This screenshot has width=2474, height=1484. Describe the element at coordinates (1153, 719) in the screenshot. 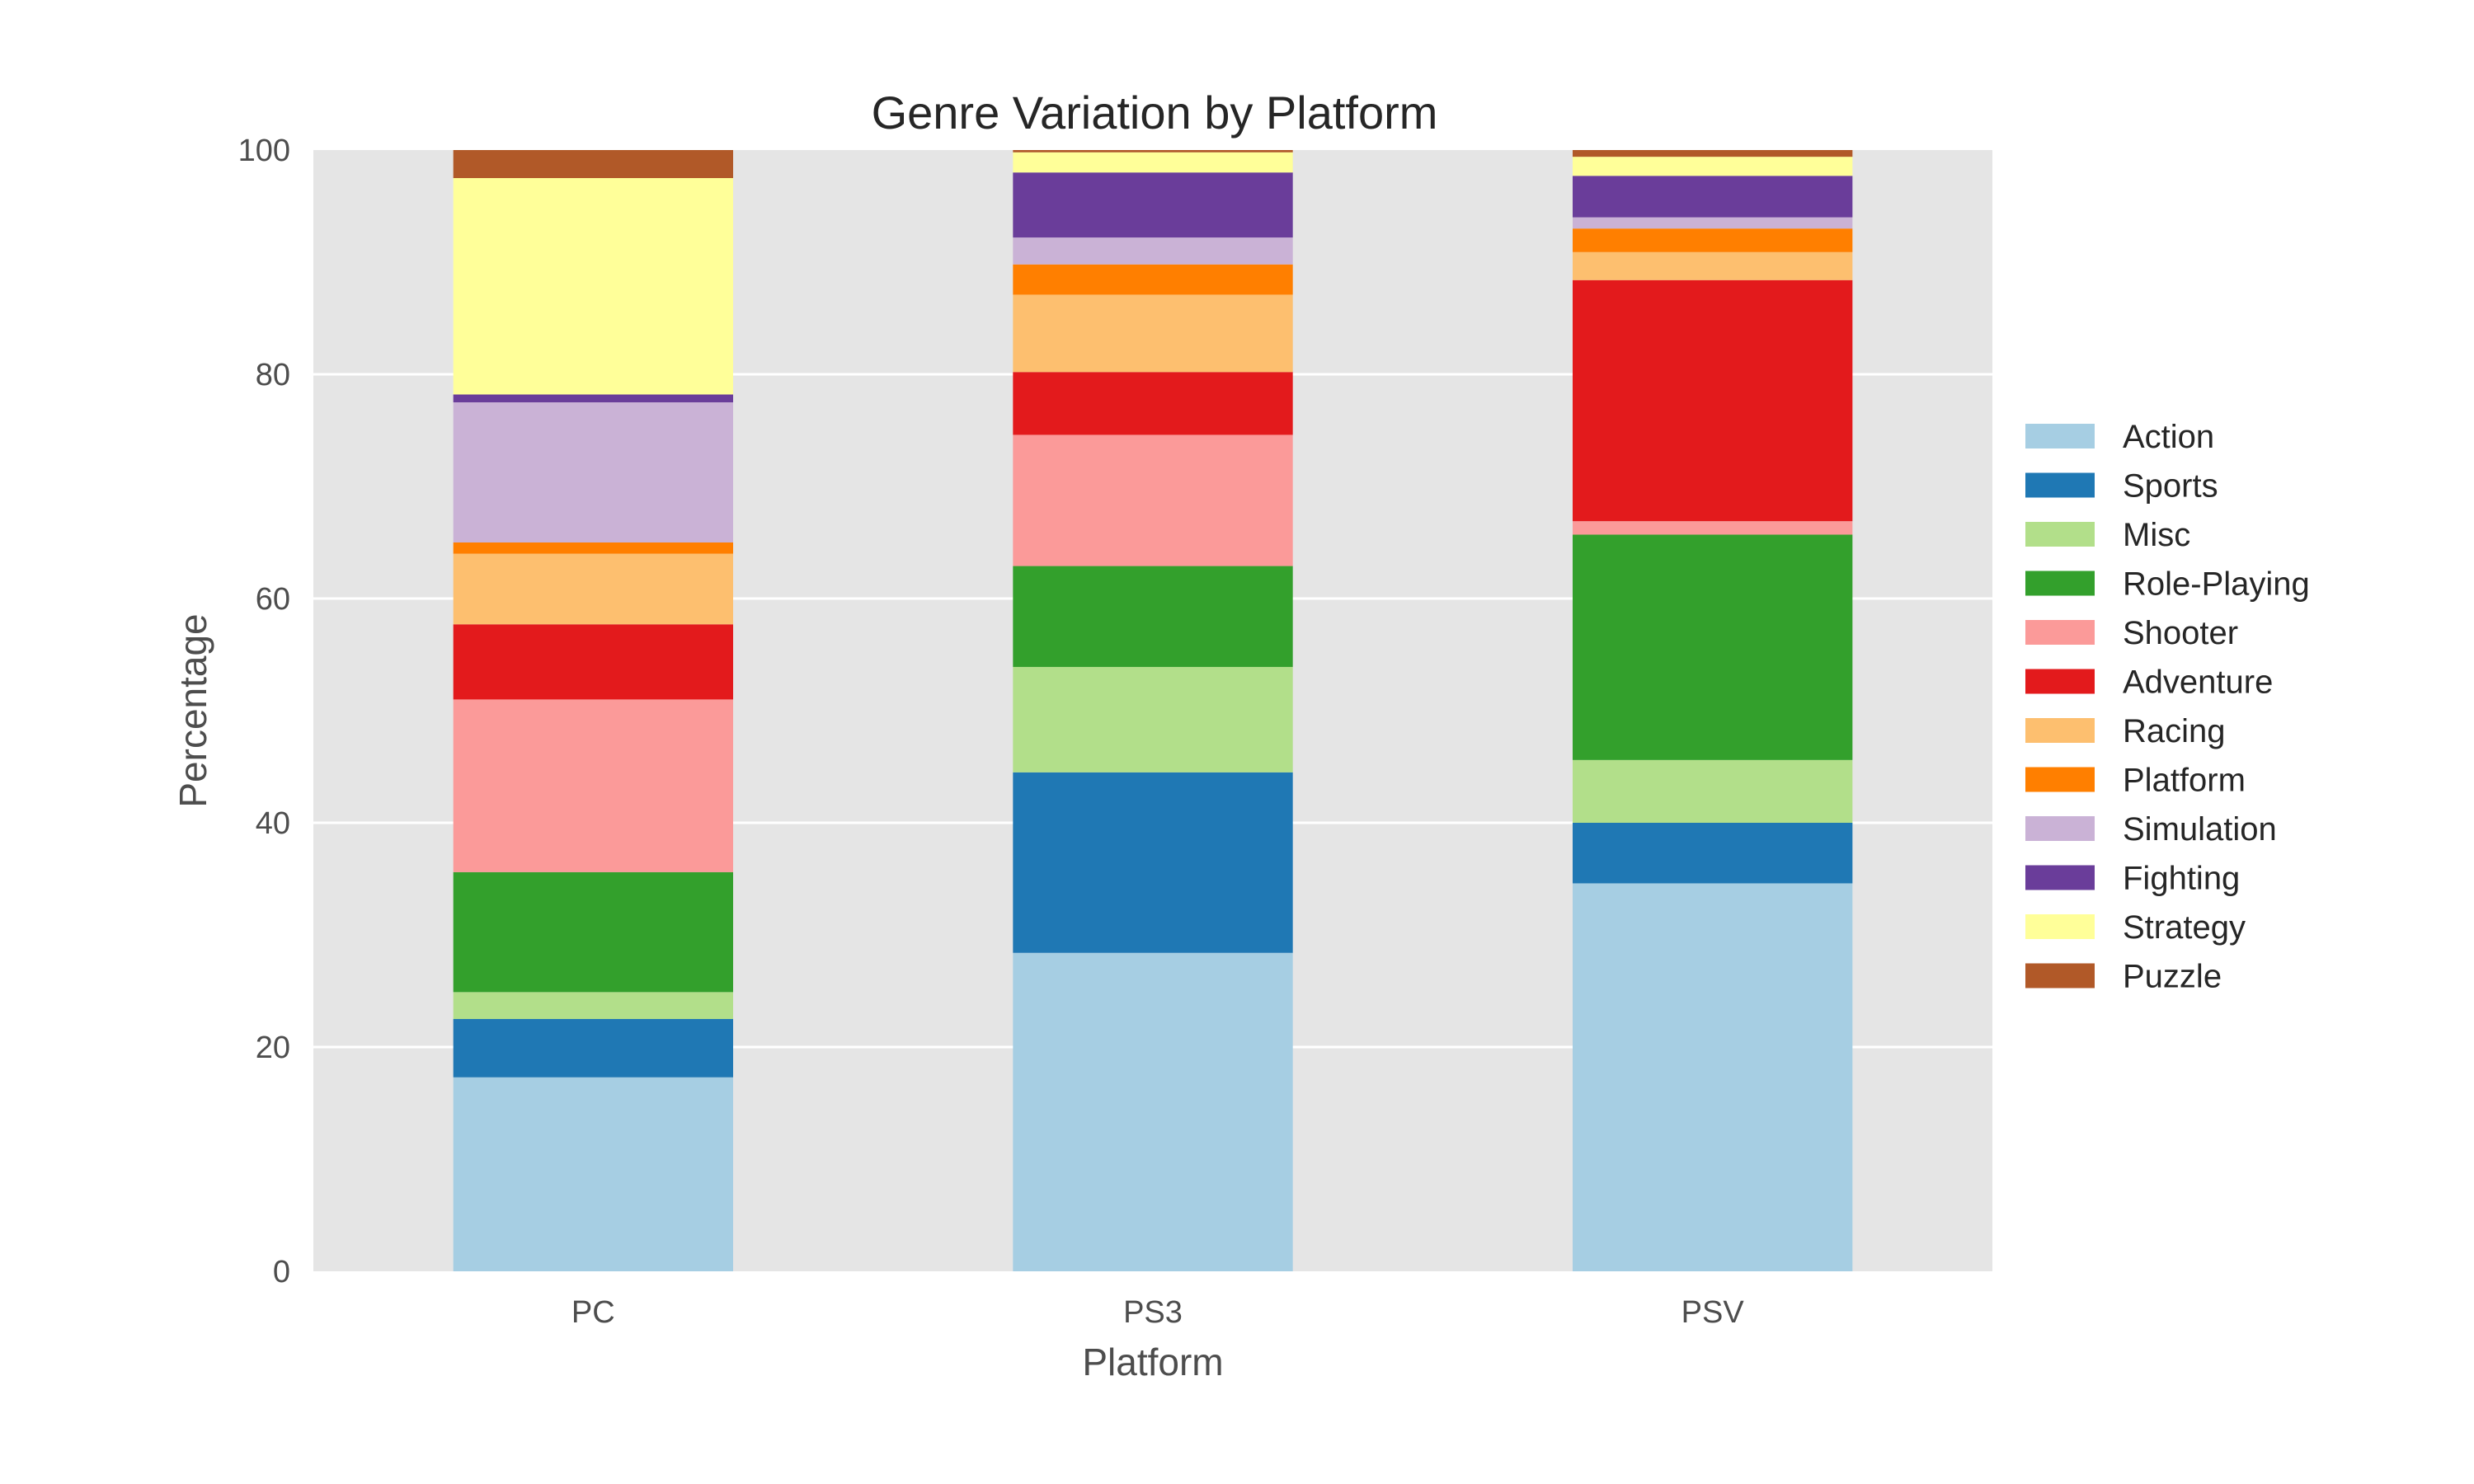

I see `bar-ps3-misc` at that location.